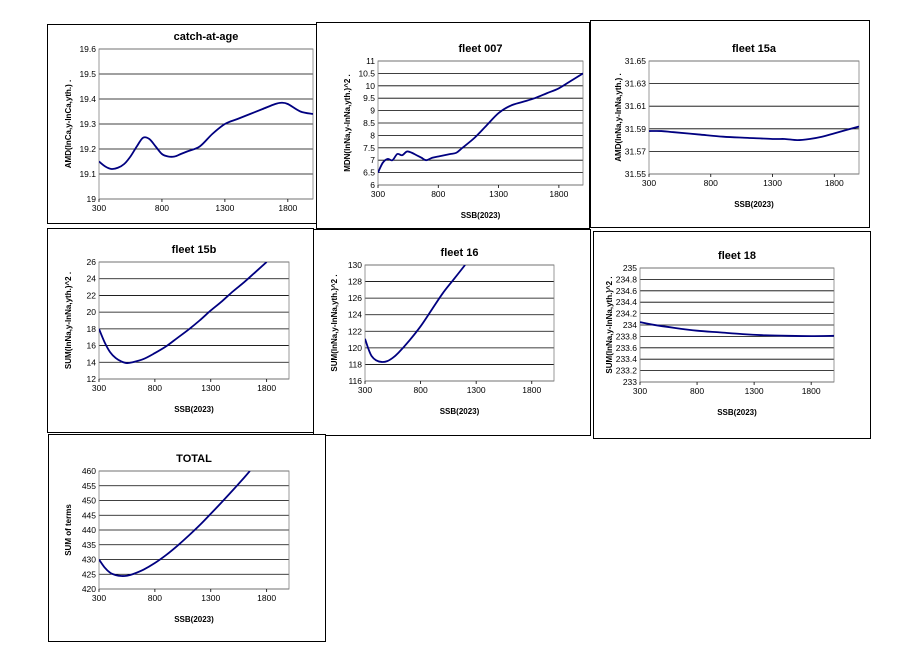  What do you see at coordinates (89, 530) in the screenshot?
I see `y-tick-label: 440` at bounding box center [89, 530].